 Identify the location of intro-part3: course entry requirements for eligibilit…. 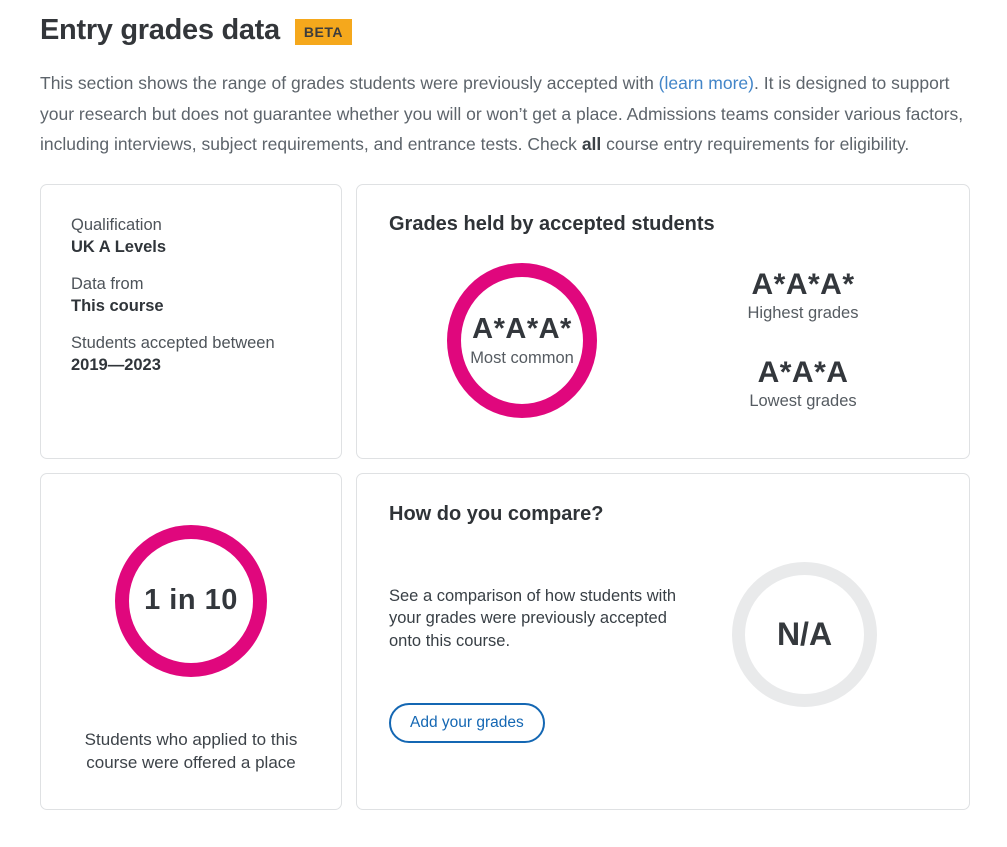
(755, 144).